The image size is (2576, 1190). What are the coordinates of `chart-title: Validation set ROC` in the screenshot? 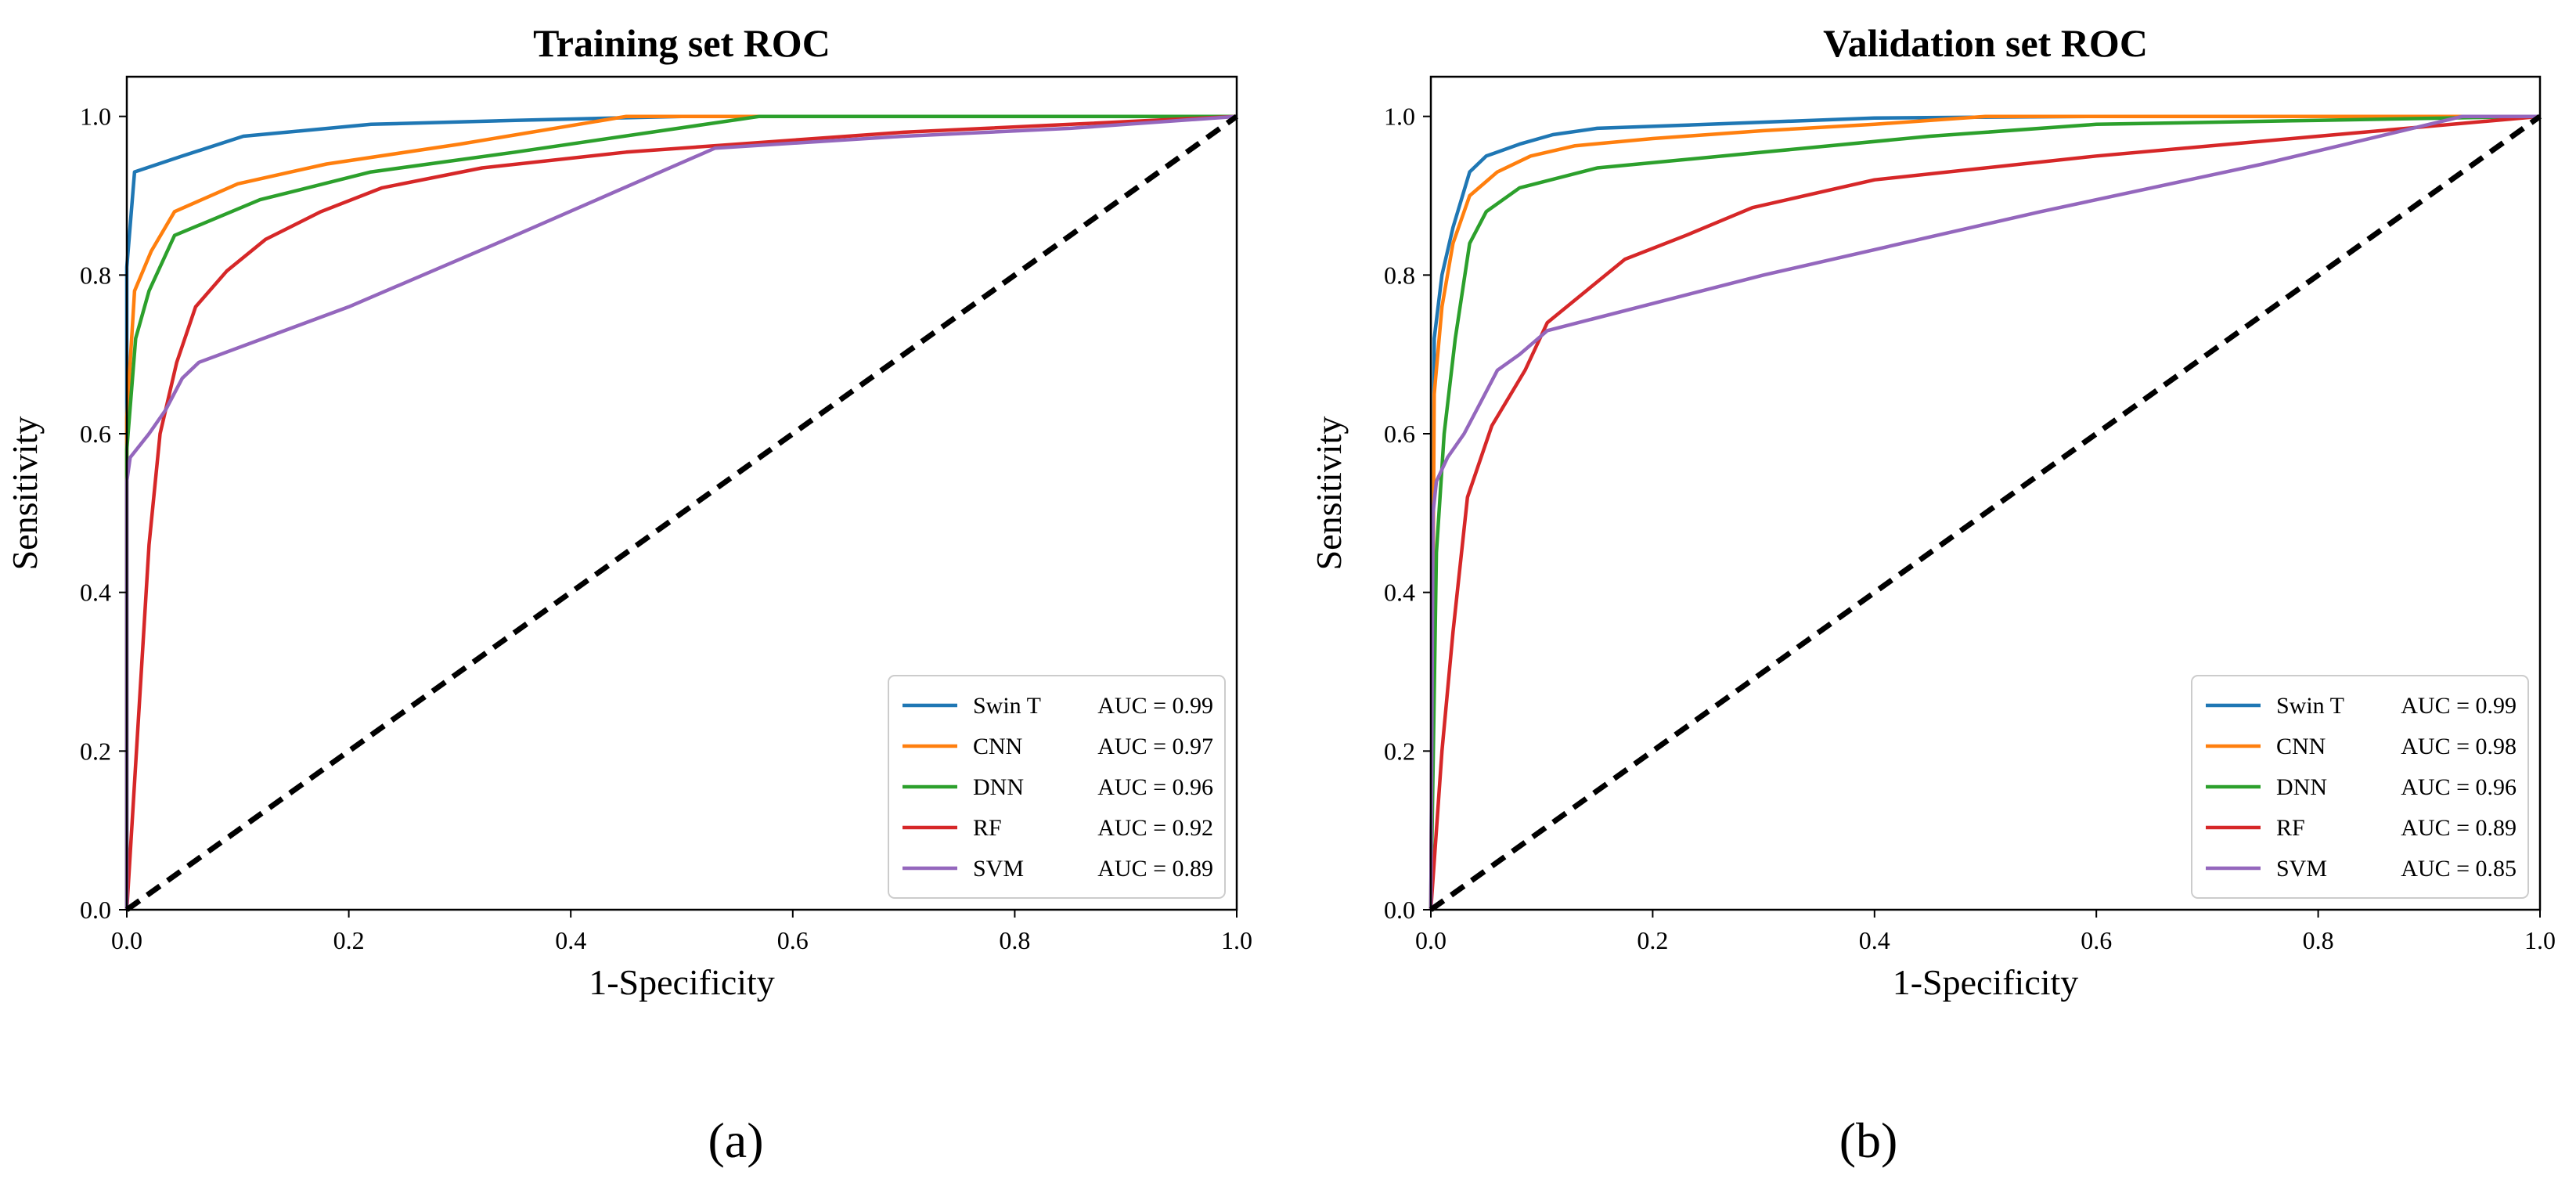 It's located at (1985, 43).